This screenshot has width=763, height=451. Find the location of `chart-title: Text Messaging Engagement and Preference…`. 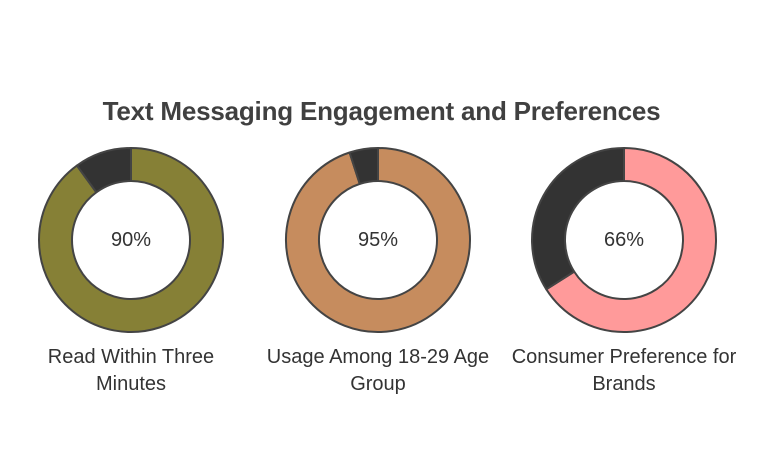

chart-title: Text Messaging Engagement and Preference… is located at coordinates (381, 111).